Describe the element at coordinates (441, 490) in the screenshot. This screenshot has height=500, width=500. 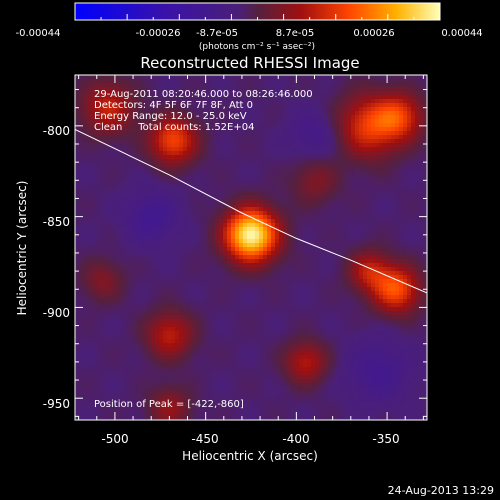
I see `footer-date: 24-Aug-2013 13:29` at that location.